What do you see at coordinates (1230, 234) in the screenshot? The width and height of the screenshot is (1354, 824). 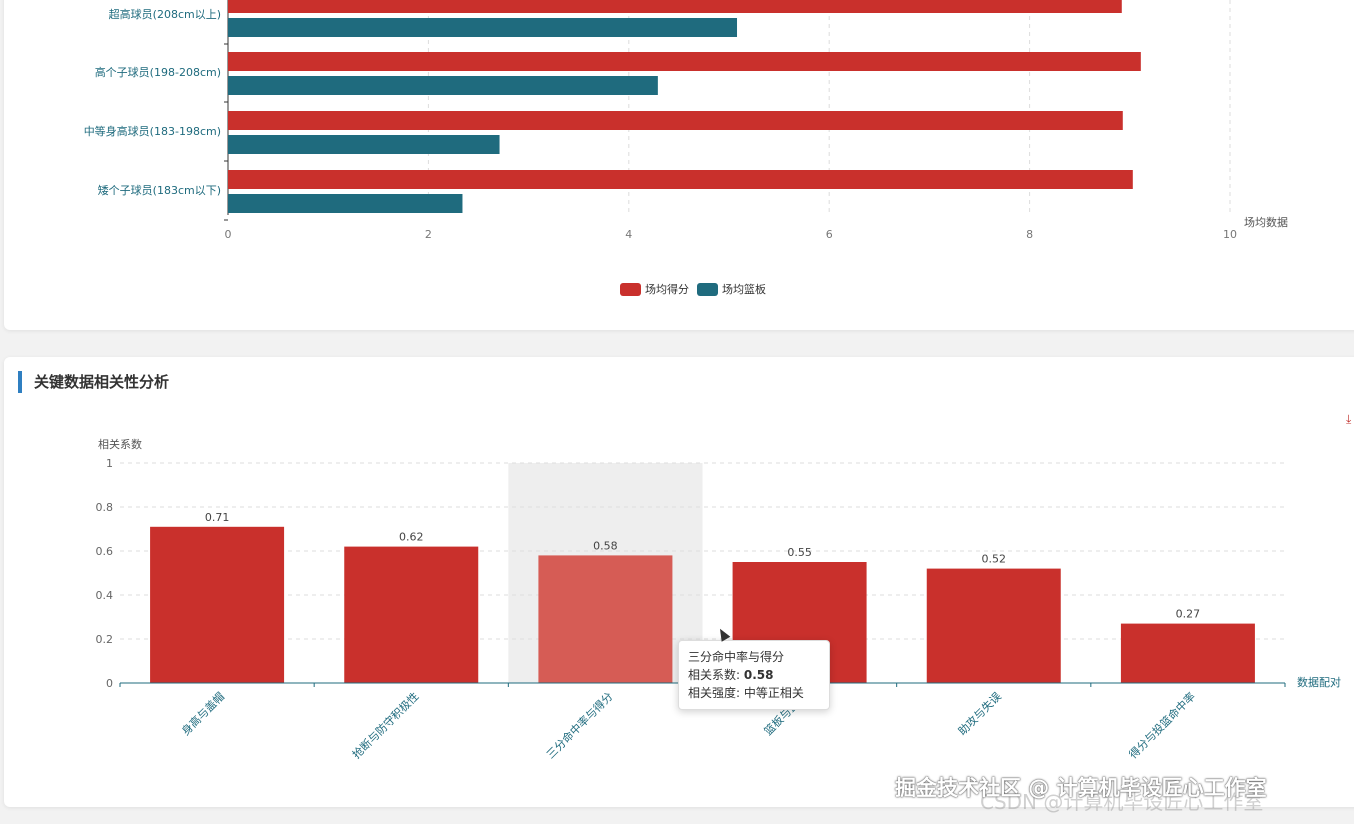 I see `x-tick-label: 10` at bounding box center [1230, 234].